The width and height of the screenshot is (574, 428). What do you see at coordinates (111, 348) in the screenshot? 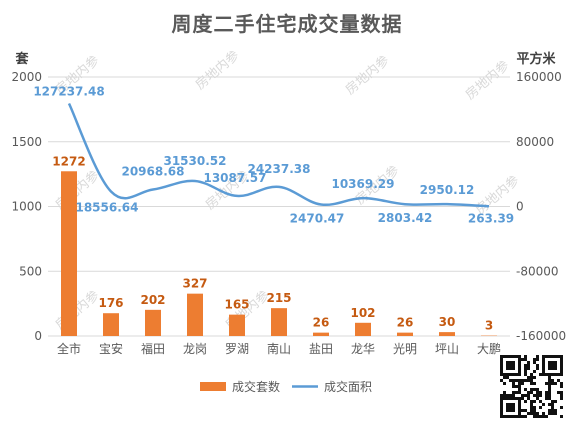
I see `category-label: 宝安` at bounding box center [111, 348].